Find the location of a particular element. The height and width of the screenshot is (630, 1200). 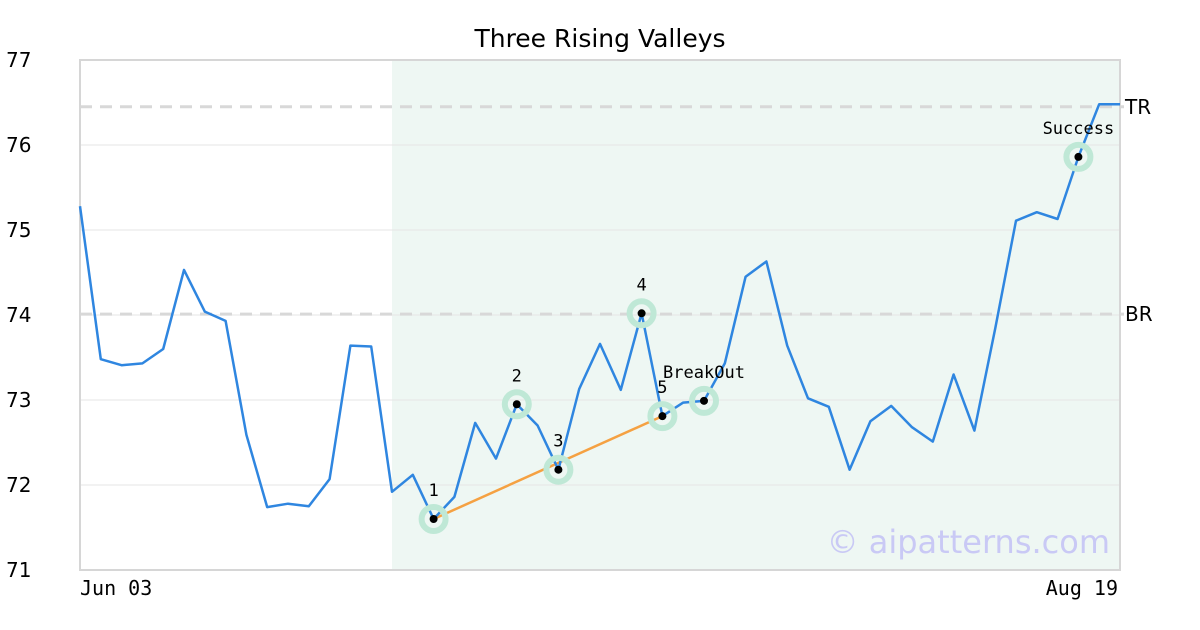

point-marker-success is located at coordinates (1078, 156).